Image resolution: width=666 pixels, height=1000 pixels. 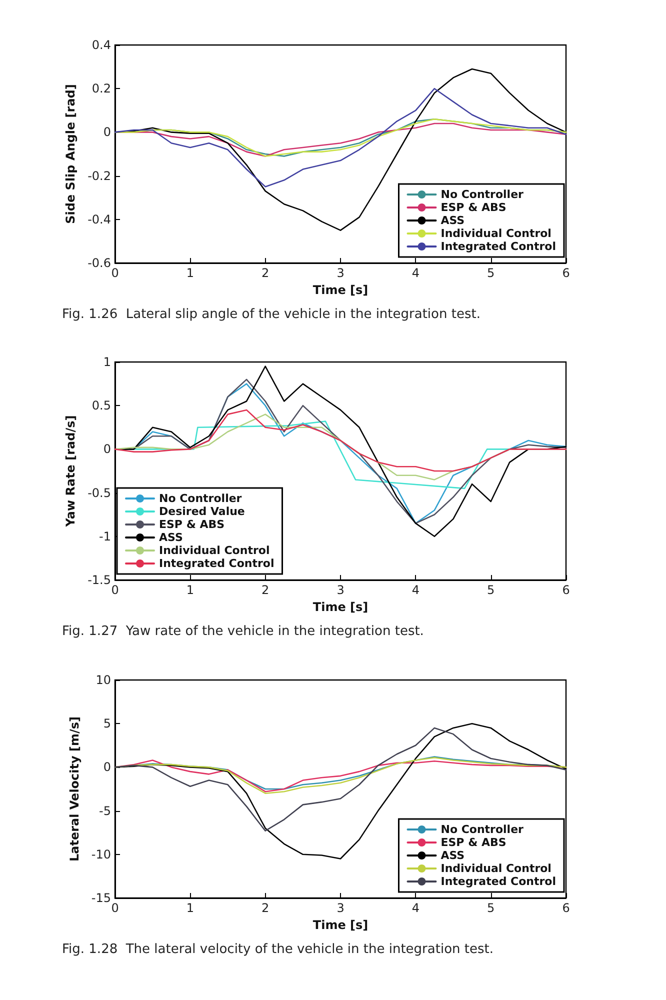 What do you see at coordinates (278, 949) in the screenshot?
I see `caption: Fig. 1.28 The lateral velocity of the vehicle in the integration test.` at bounding box center [278, 949].